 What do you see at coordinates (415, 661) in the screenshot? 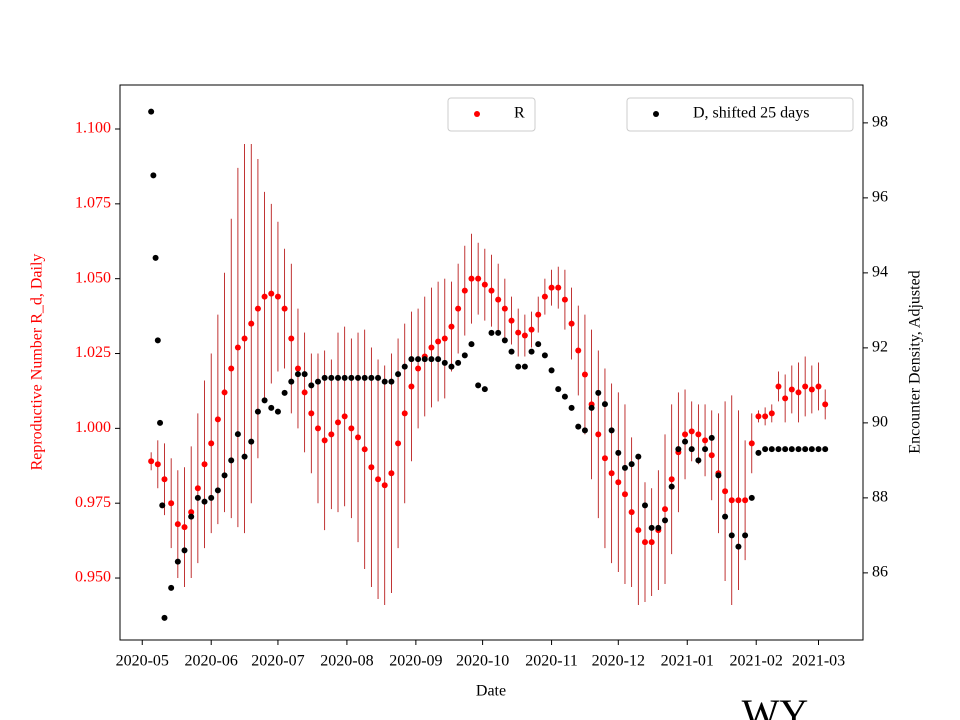
I see `x-tick-label: 2020-09` at bounding box center [415, 661].